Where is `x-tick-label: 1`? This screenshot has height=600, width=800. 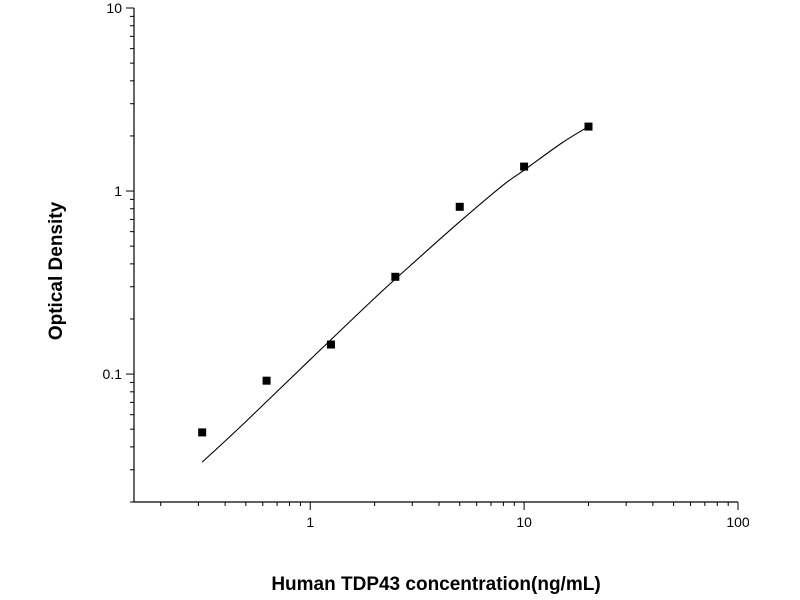
x-tick-label: 1 is located at coordinates (310, 522).